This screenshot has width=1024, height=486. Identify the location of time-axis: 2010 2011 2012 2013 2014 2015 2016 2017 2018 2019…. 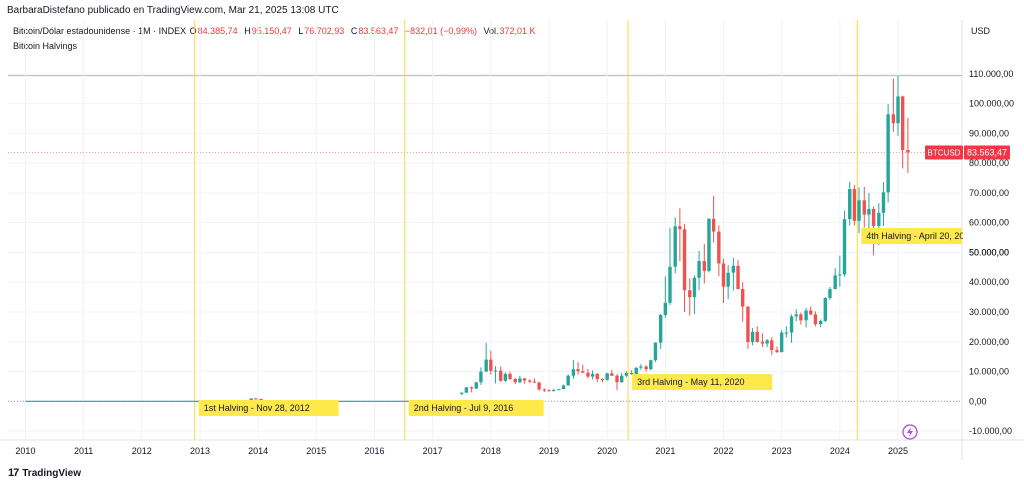
(461, 451).